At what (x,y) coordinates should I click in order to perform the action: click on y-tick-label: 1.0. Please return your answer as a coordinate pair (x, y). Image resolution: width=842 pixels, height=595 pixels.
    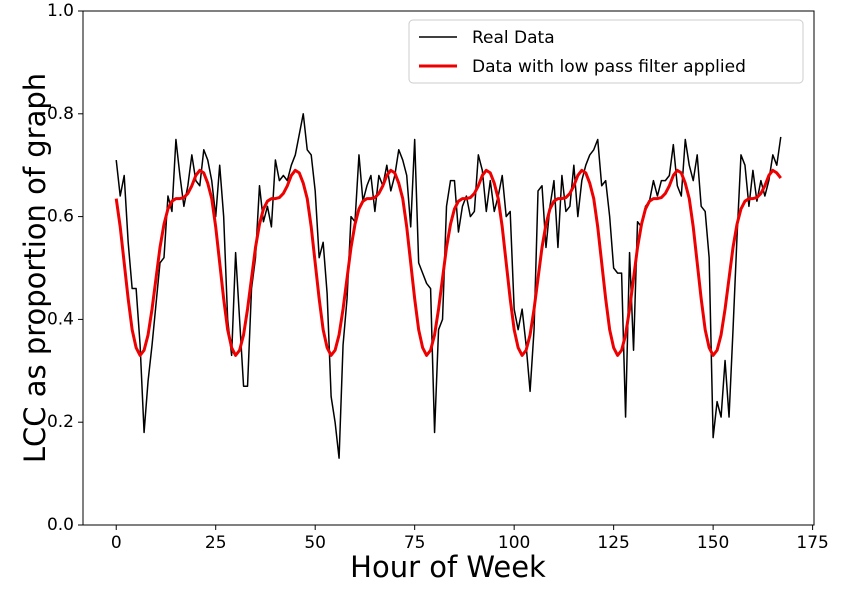
    Looking at the image, I should click on (60, 11).